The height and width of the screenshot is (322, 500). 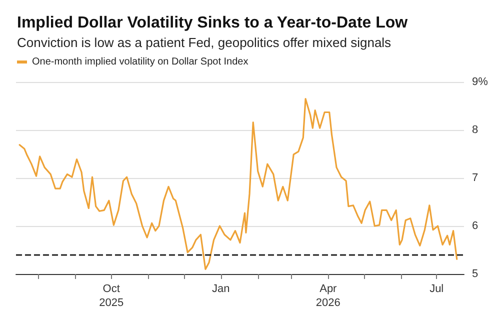 What do you see at coordinates (212, 23) in the screenshot?
I see `chart-title: Implied Dollar Volatility Sinks to a Year-to-Date Low` at bounding box center [212, 23].